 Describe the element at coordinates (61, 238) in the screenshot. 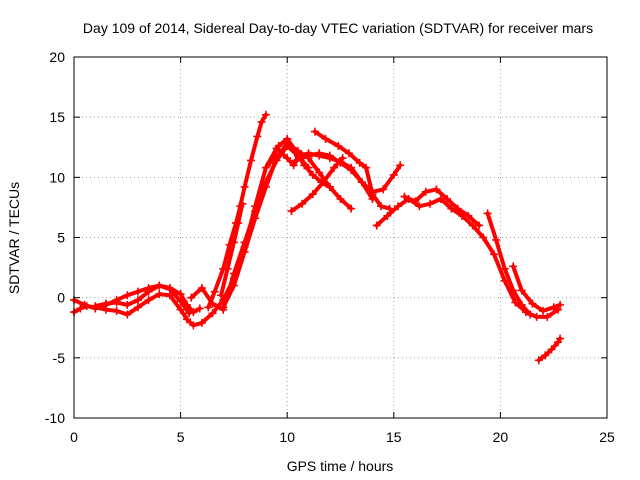

I see `y-tick-label: 5` at that location.